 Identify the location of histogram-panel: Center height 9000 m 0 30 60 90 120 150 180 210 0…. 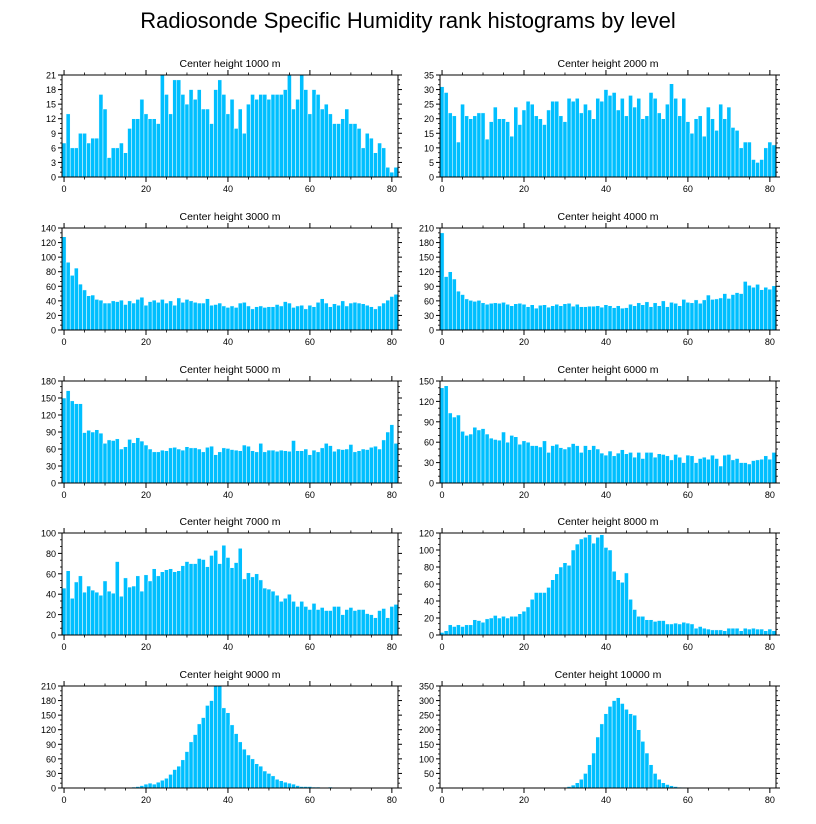
(221, 737).